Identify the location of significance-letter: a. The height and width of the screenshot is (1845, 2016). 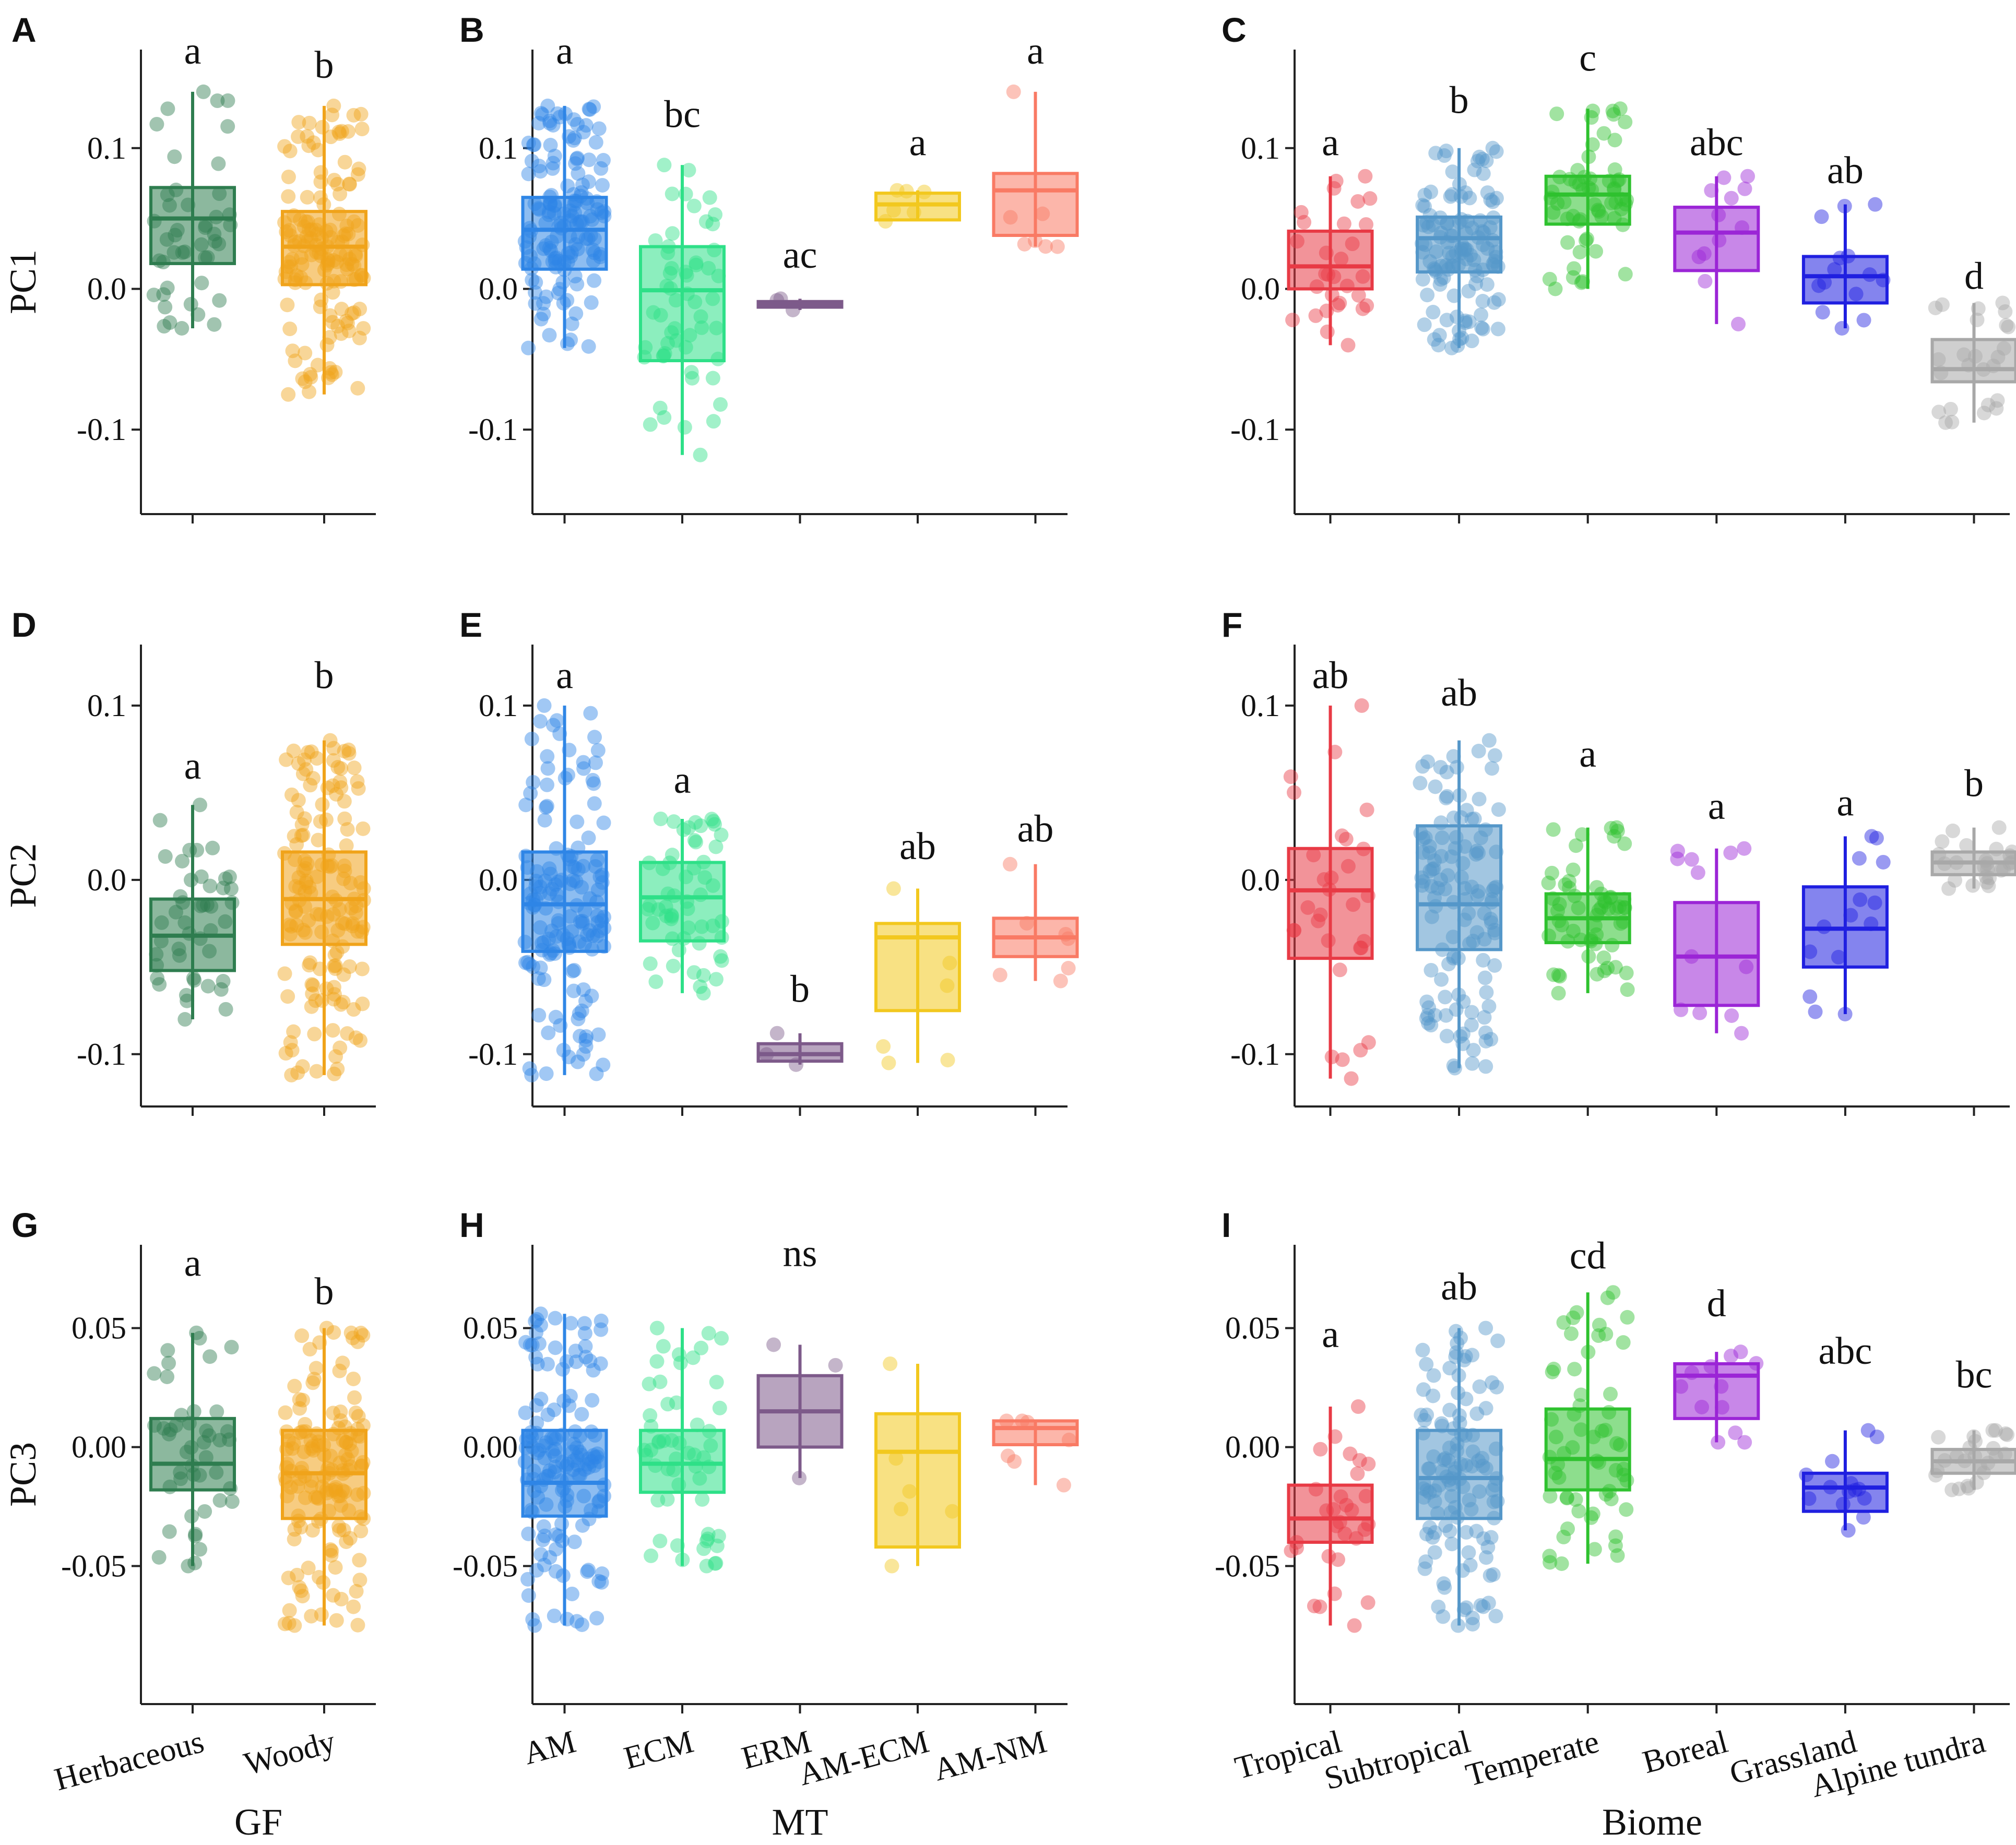
(192, 767).